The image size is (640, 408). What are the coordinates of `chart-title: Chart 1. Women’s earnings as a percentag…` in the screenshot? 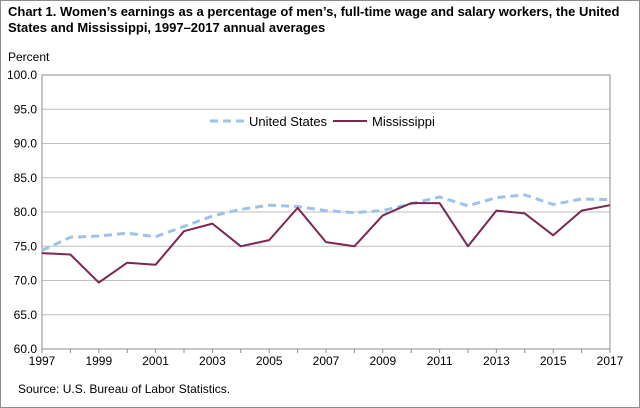 It's located at (314, 19).